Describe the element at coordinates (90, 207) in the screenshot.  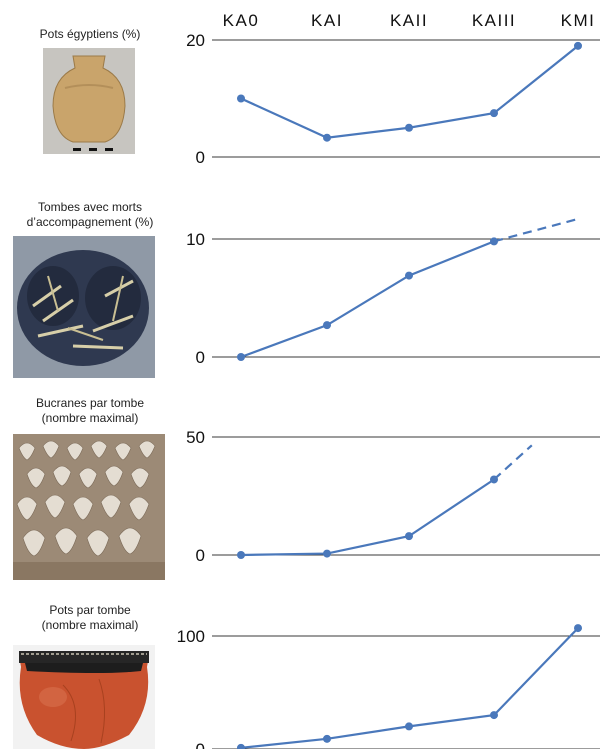
I see `caption-line: Tombes avec morts` at that location.